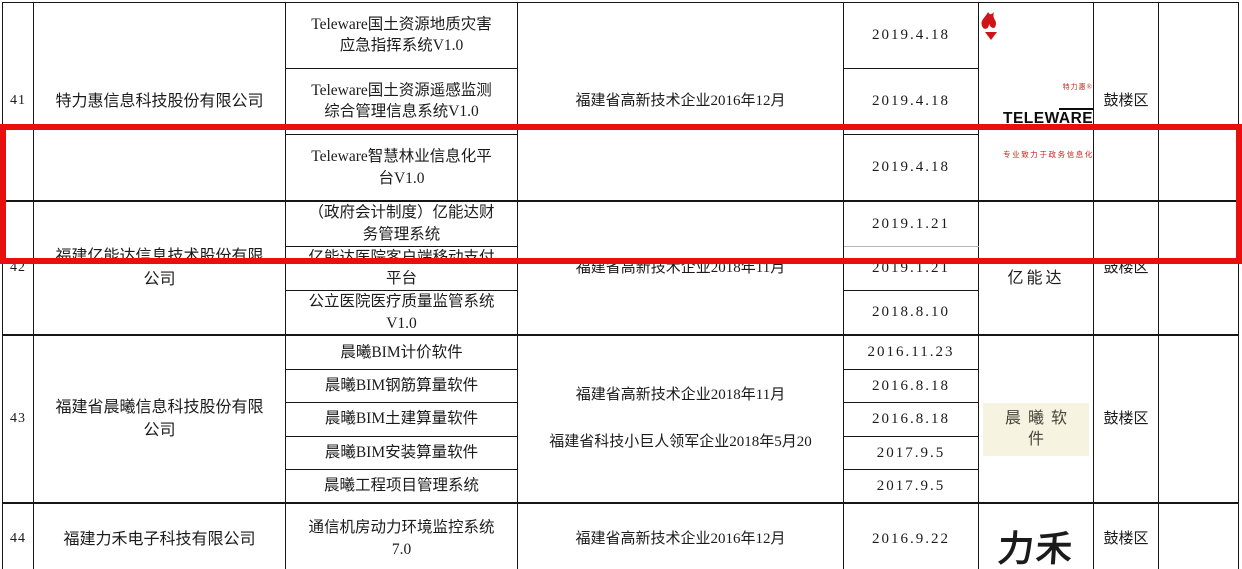  I want to click on date-cell: 2018.8.10, so click(911, 312).